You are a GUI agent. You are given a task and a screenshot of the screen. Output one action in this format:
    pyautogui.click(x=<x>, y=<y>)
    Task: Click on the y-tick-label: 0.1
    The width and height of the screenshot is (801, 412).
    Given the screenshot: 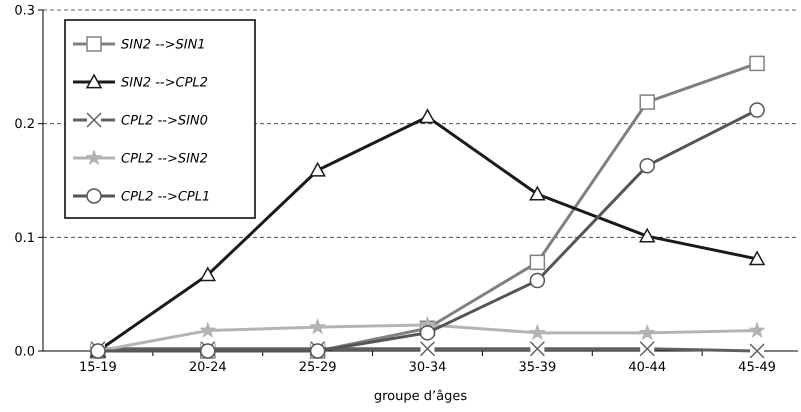 What is the action you would take?
    pyautogui.click(x=24, y=238)
    